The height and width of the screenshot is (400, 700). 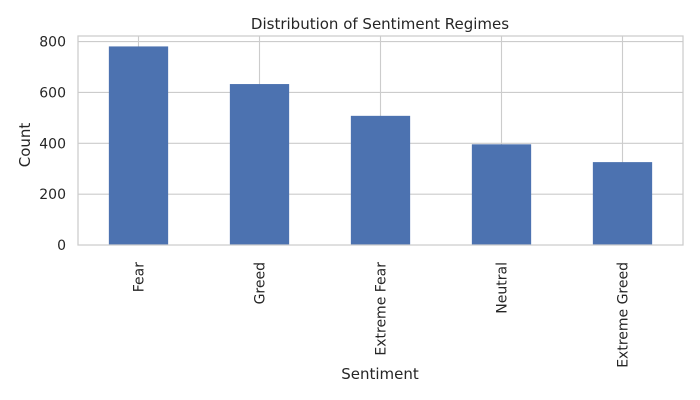 I want to click on y-tick-label: 200, so click(x=52, y=195).